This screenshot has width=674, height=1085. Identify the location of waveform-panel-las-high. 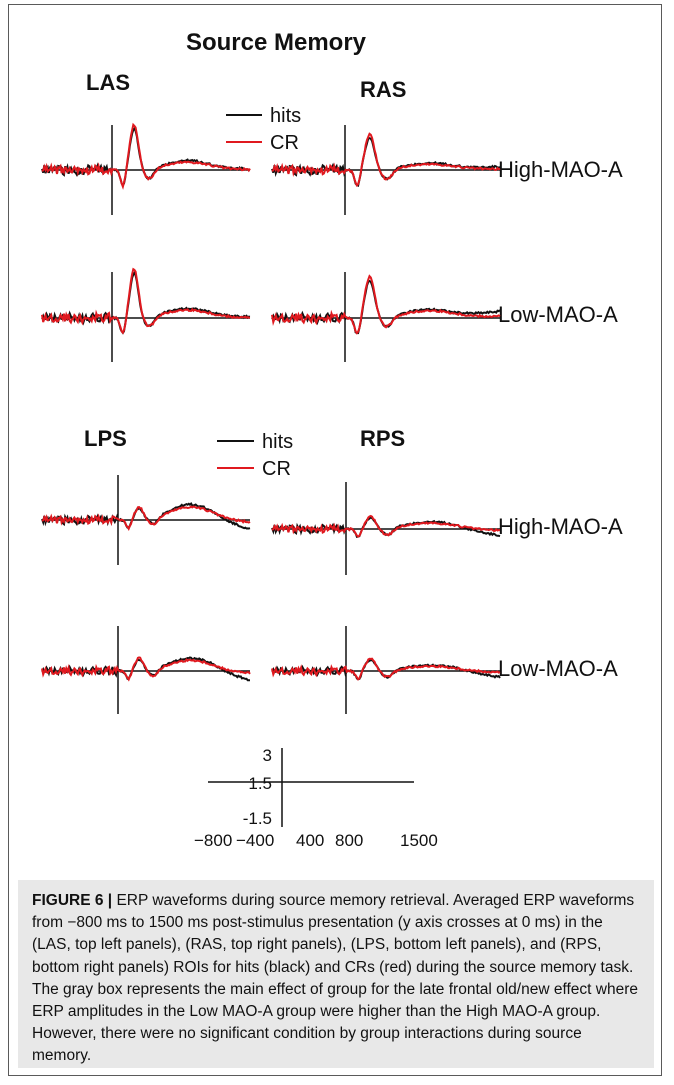
(146, 168).